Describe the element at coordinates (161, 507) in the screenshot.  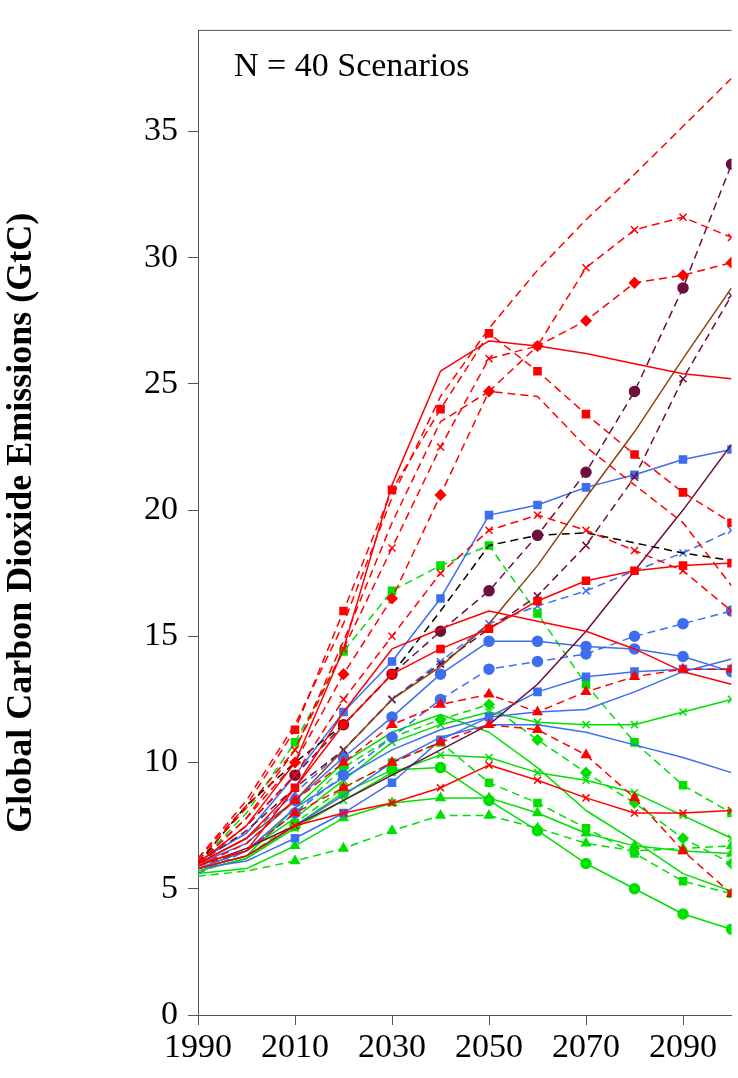
I see `y-tick-label: 20` at that location.